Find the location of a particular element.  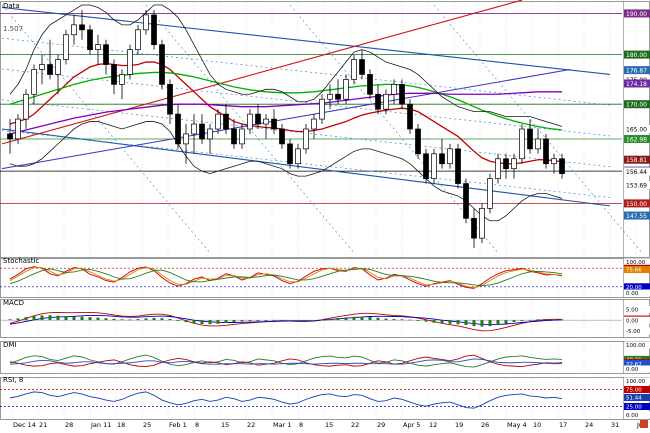

corner-marker is located at coordinates (644, 424).